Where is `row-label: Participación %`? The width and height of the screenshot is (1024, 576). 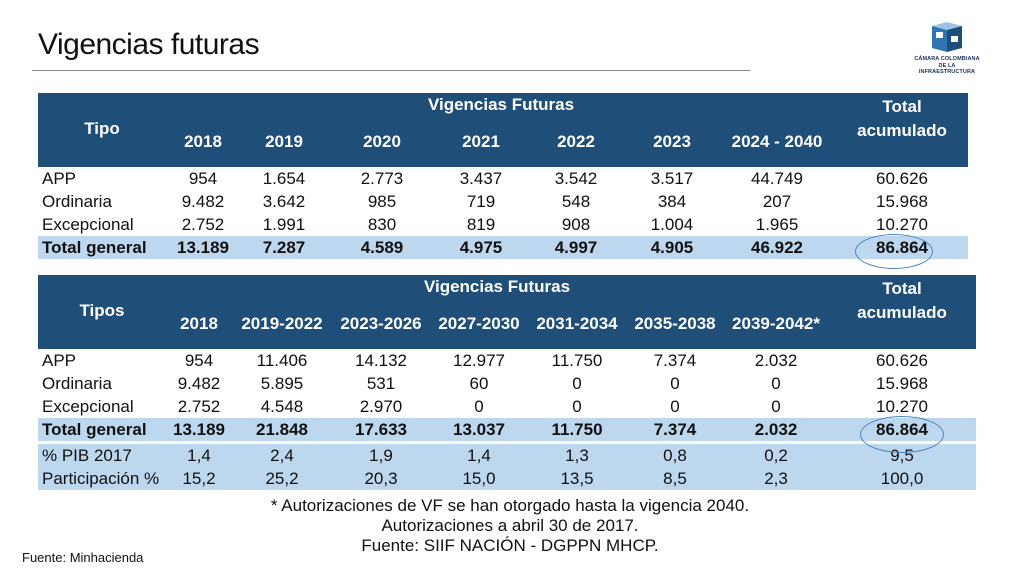
row-label: Participación % is located at coordinates (102, 478).